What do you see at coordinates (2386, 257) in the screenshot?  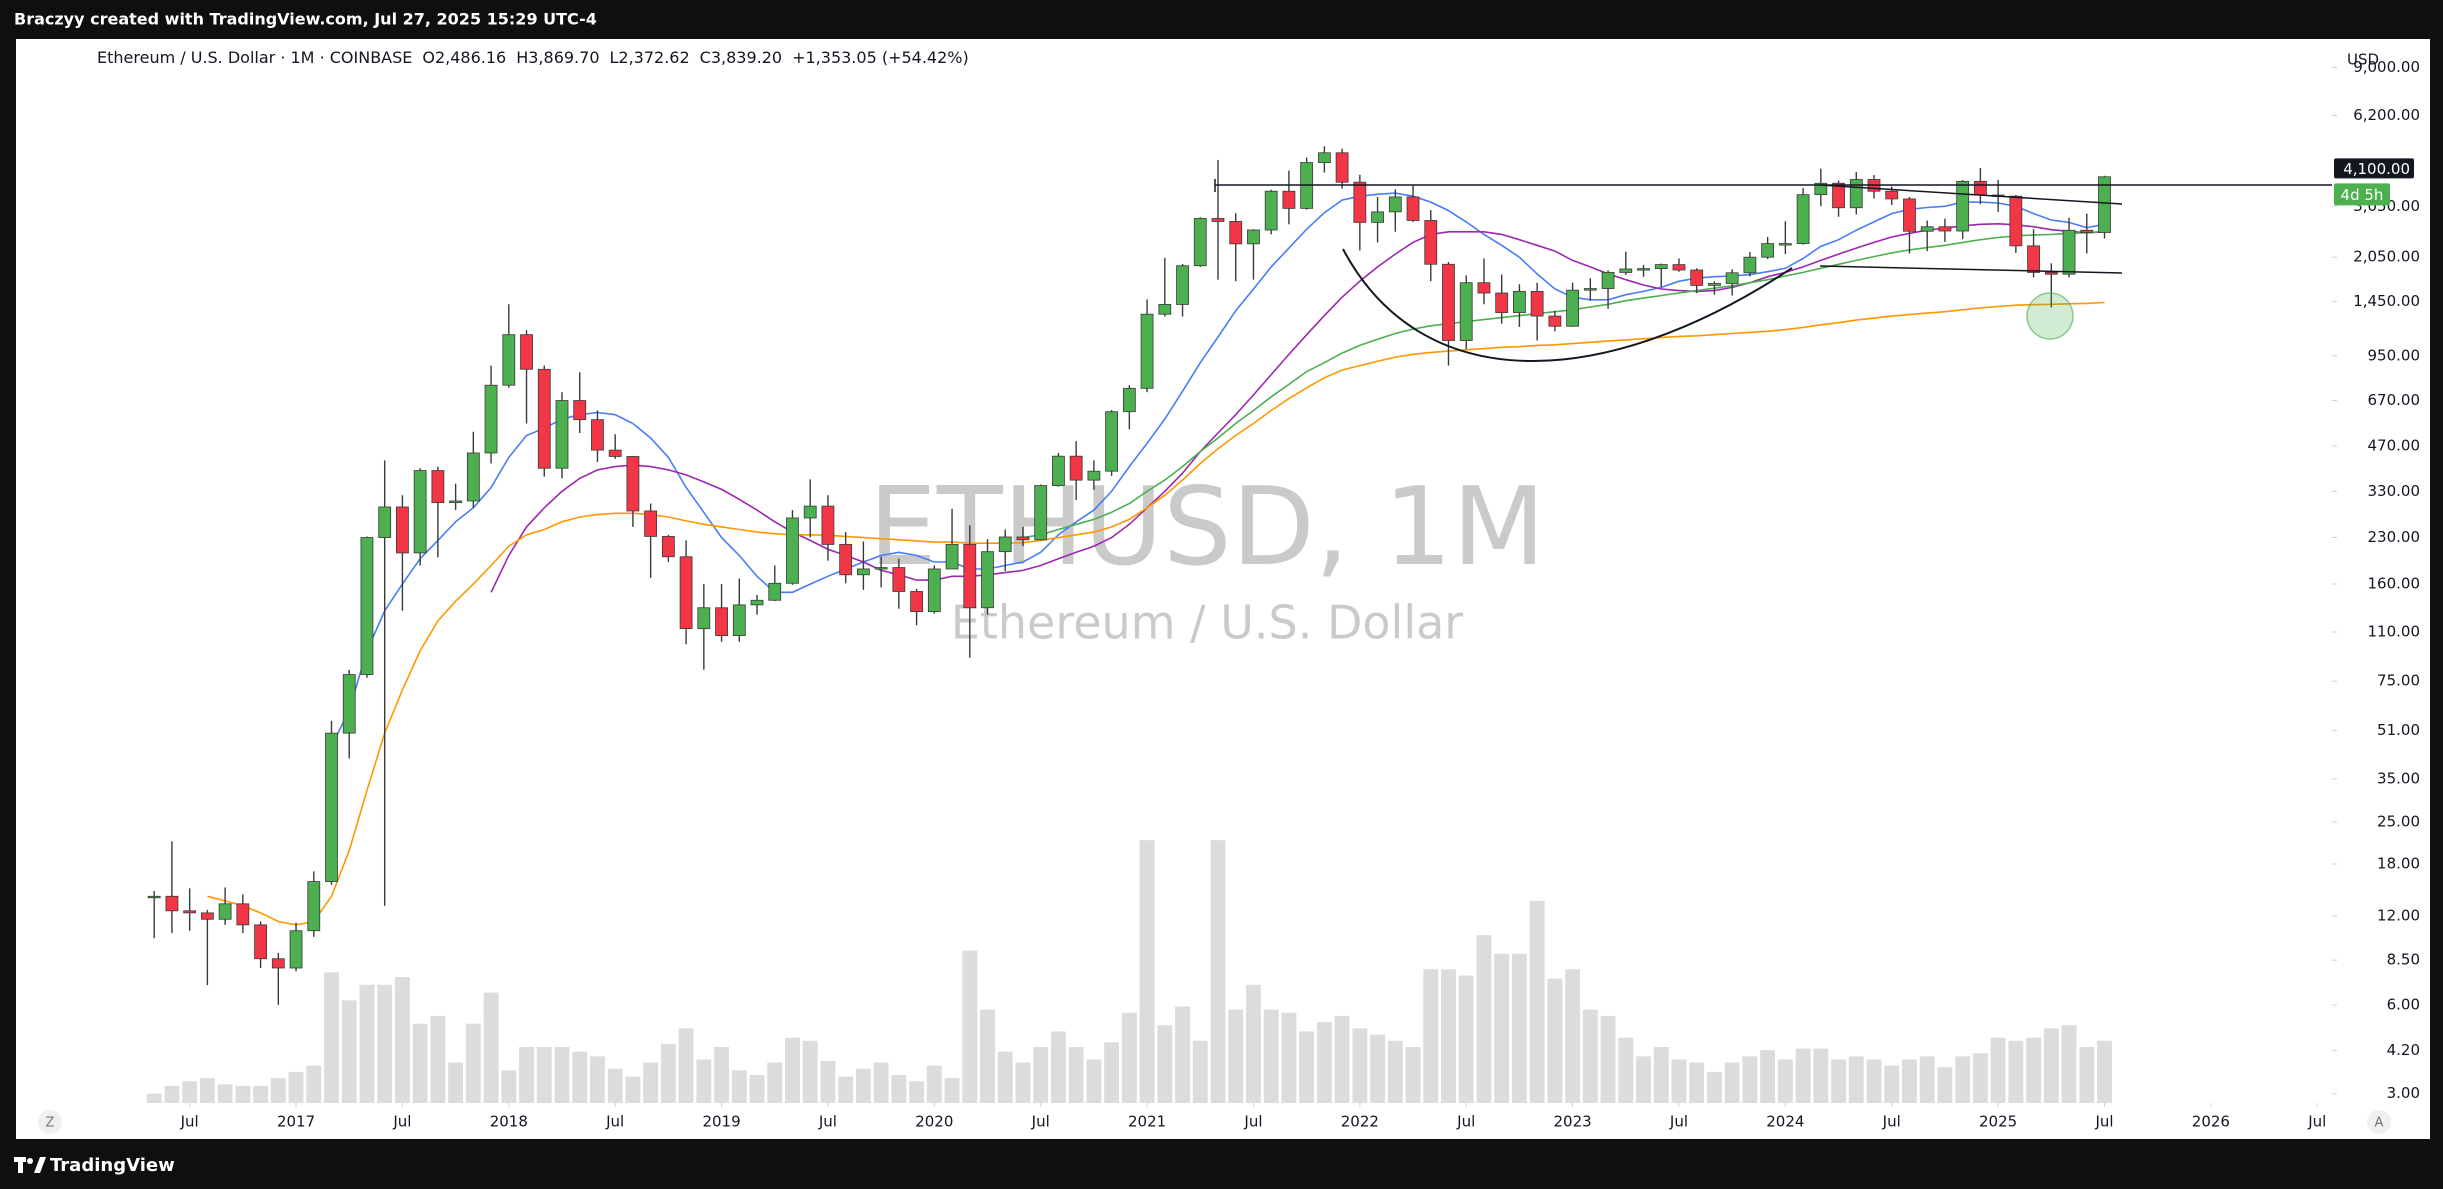 I see `y-tick-label: 2,050.00` at bounding box center [2386, 257].